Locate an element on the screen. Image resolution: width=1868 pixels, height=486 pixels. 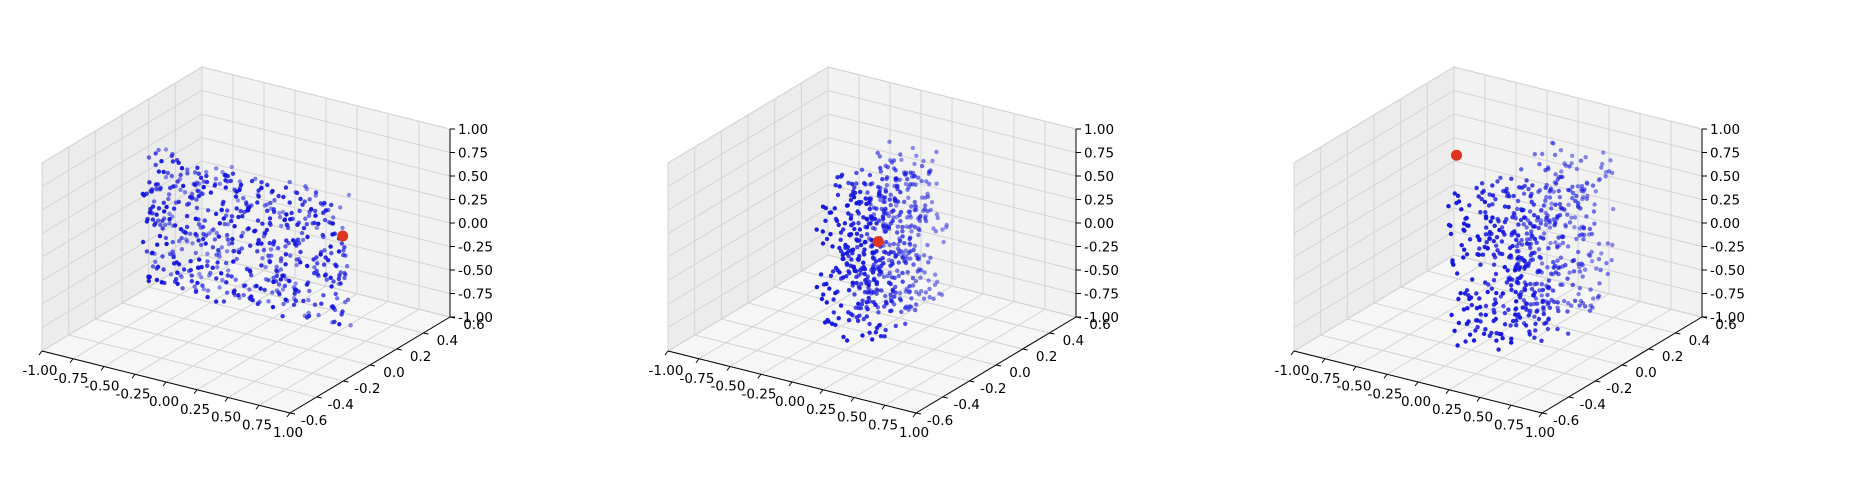
y-tick-label: -0.4 is located at coordinates (1592, 405).